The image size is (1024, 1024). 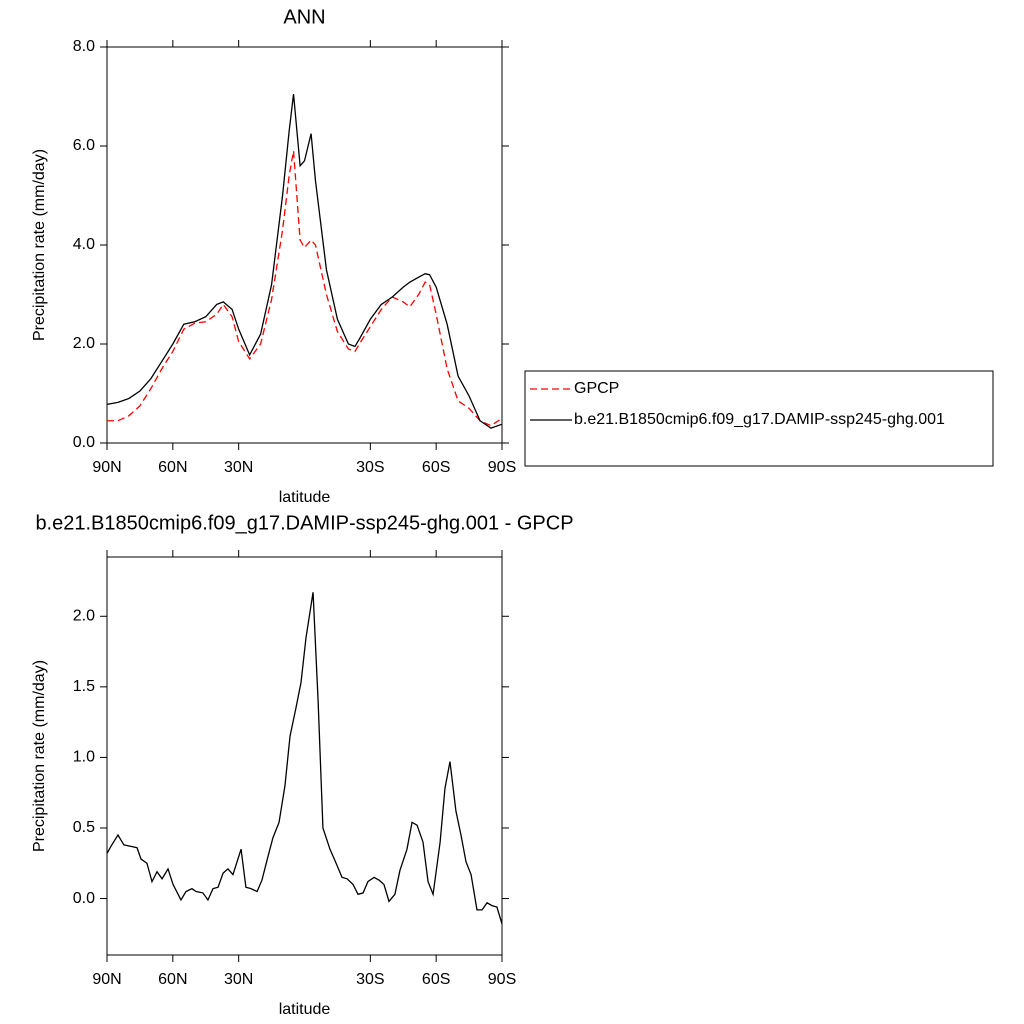 I want to click on y-tick-label: 0.5, so click(x=84, y=827).